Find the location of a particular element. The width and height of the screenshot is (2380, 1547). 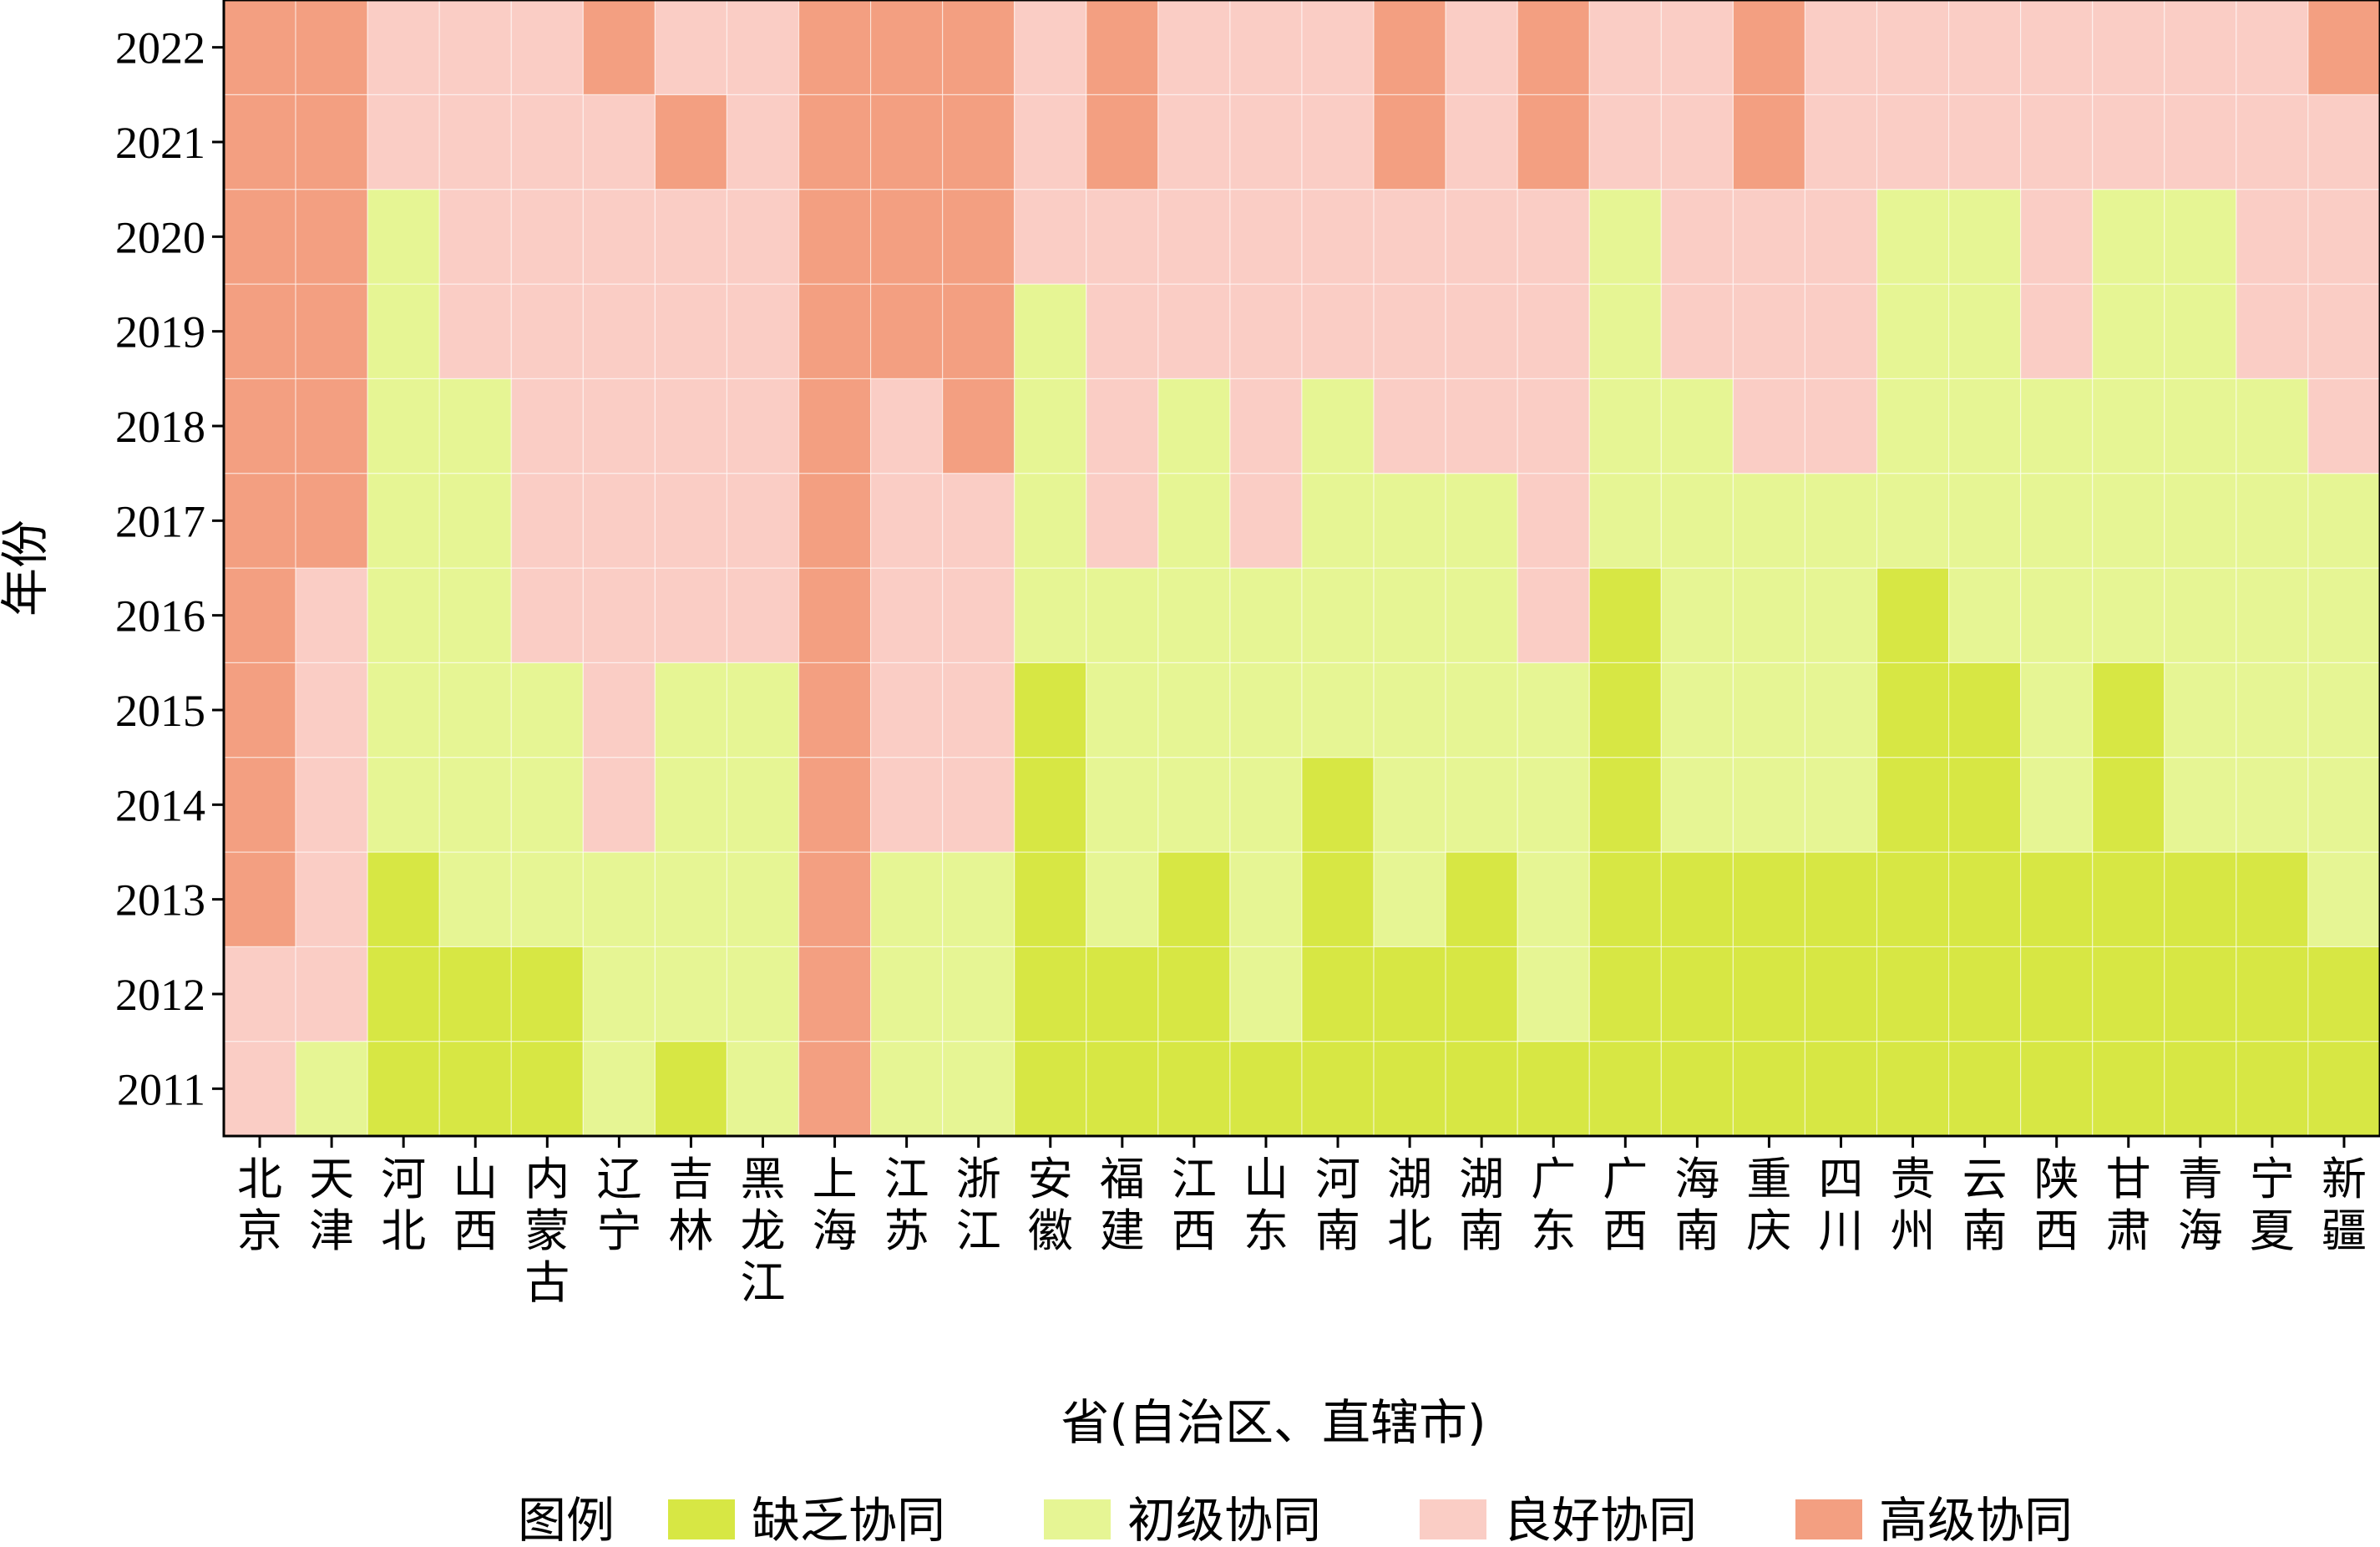

x-tick-label: 山西 is located at coordinates (475, 1205).